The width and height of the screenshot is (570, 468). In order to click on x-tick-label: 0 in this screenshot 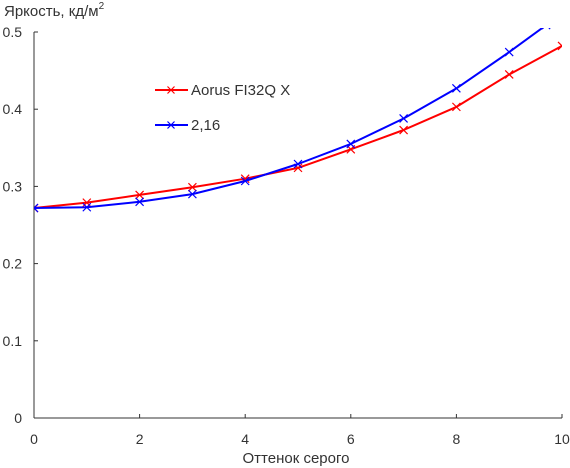, I will do `click(34, 439)`.